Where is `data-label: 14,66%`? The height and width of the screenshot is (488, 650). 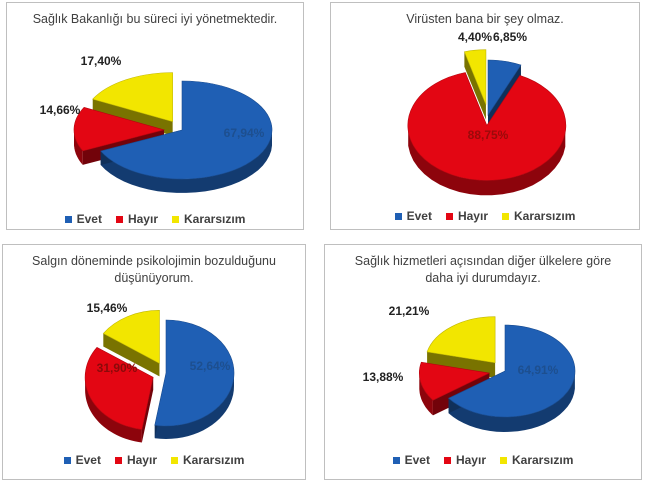 data-label: 14,66% is located at coordinates (60, 110).